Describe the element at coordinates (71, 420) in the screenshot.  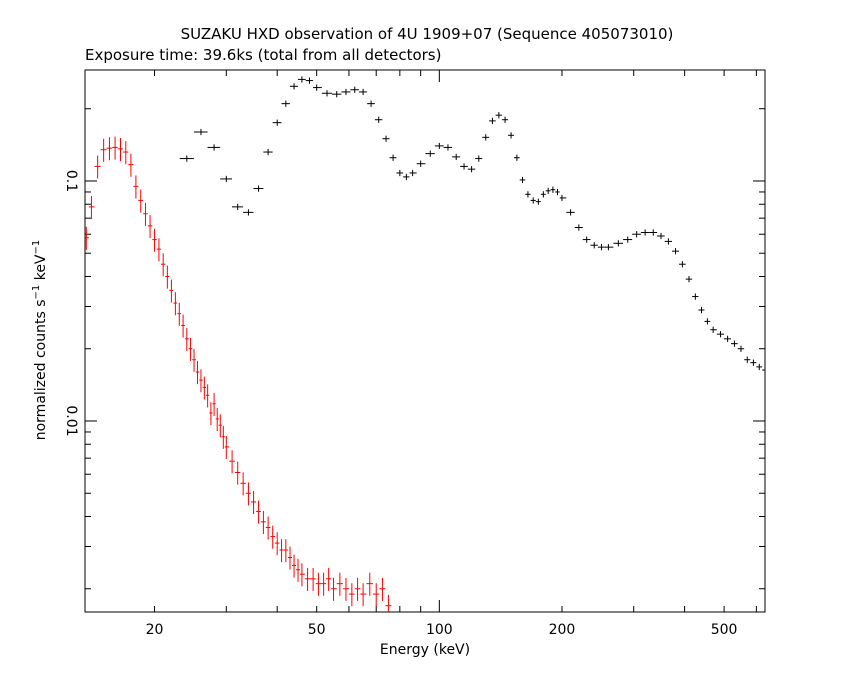
I see `y-tick-label: 0.01` at that location.